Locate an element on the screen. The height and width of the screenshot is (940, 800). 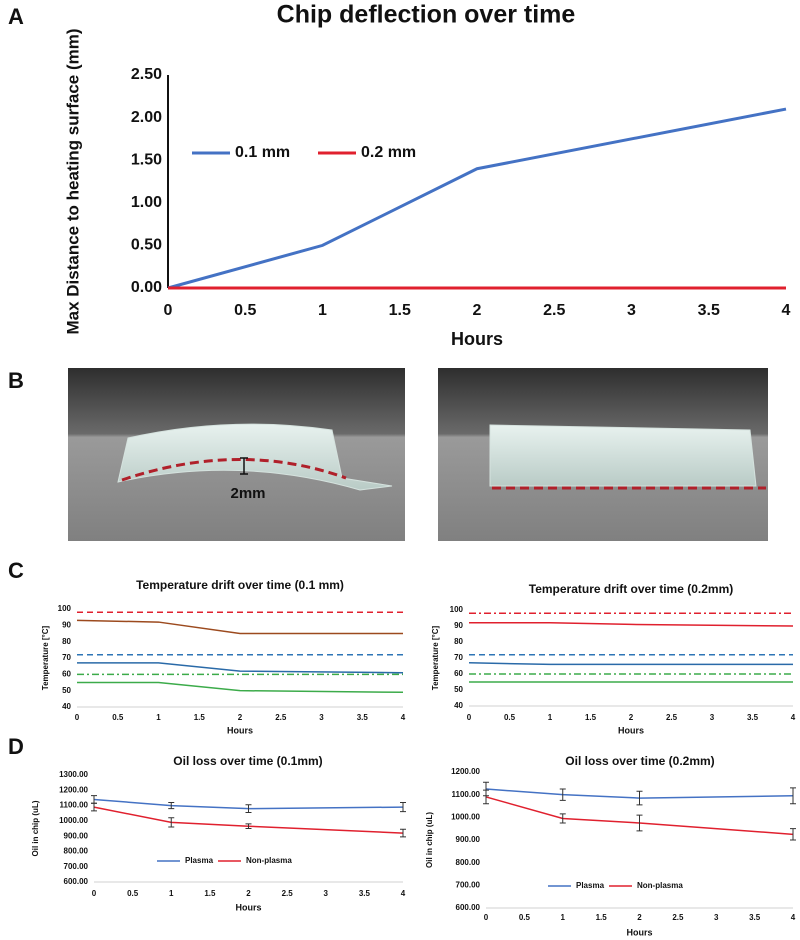
panel-label: D is located at coordinates (16, 746).